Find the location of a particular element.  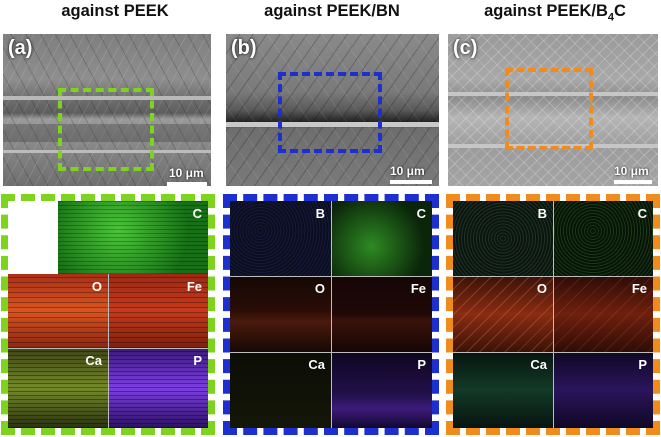

sem-image-b: (b) 10 μm is located at coordinates (332, 110).